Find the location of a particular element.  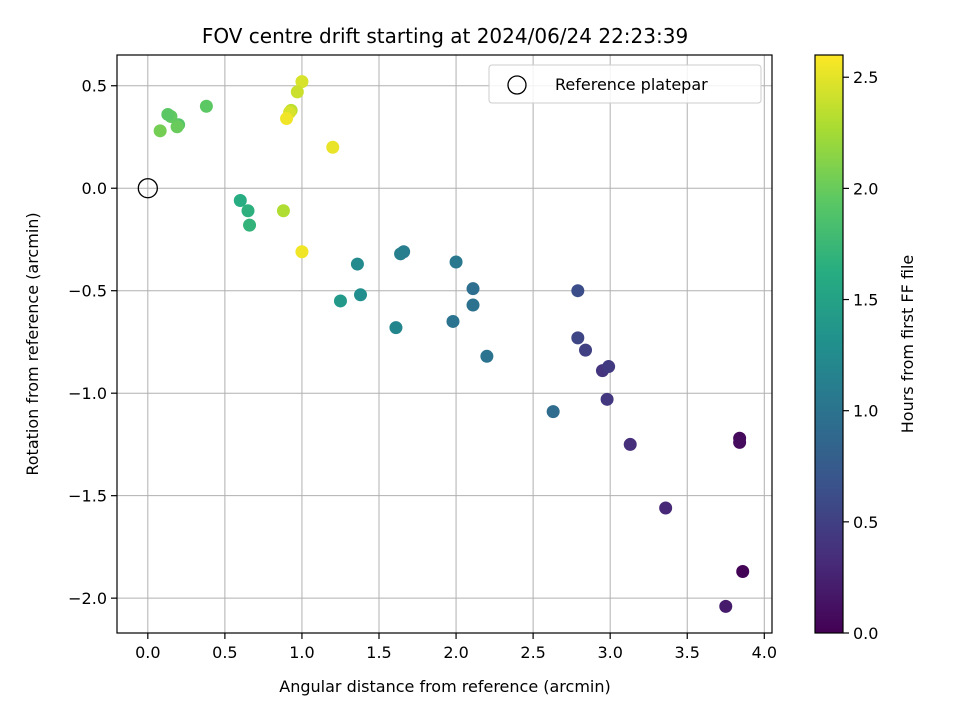

colorbar-gradient is located at coordinates (829, 344).